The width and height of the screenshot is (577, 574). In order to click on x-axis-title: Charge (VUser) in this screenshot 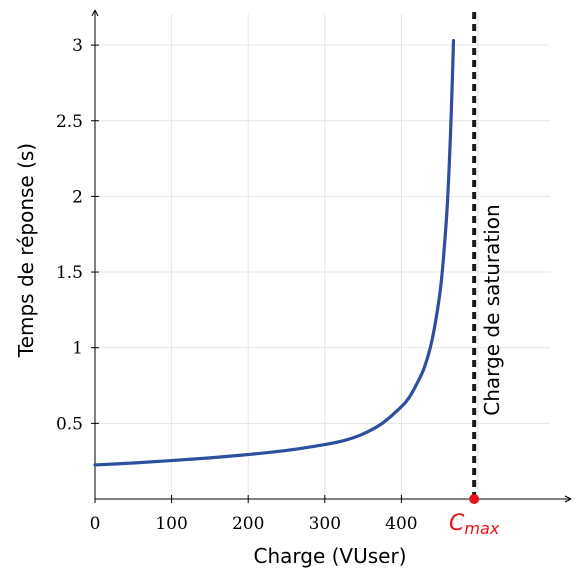, I will do `click(330, 556)`.